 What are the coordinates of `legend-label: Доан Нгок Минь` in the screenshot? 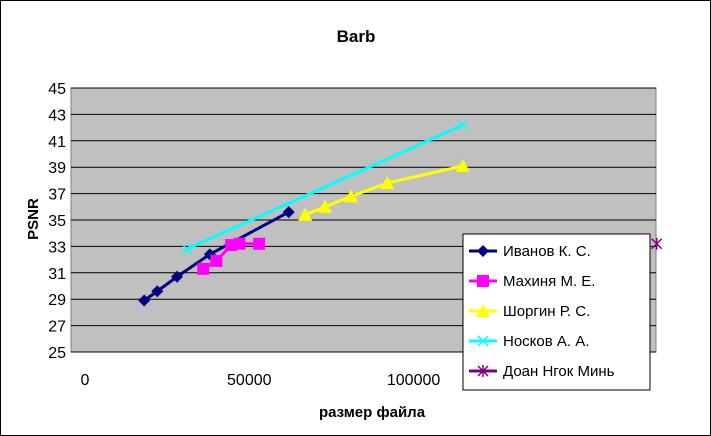 It's located at (559, 371).